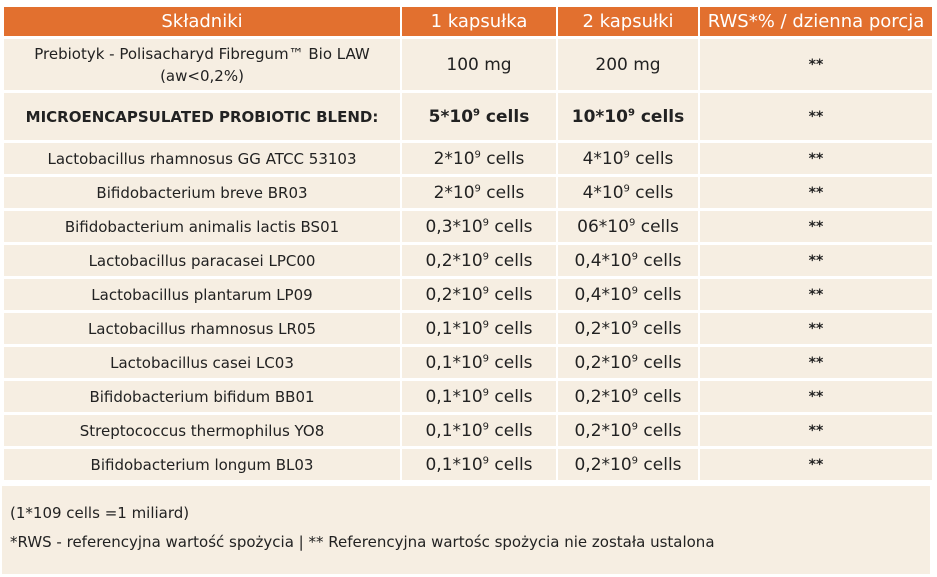  Describe the element at coordinates (202, 158) in the screenshot. I see `strain-name: Lactobacillus rhamnosus GG ATCC 53103` at that location.